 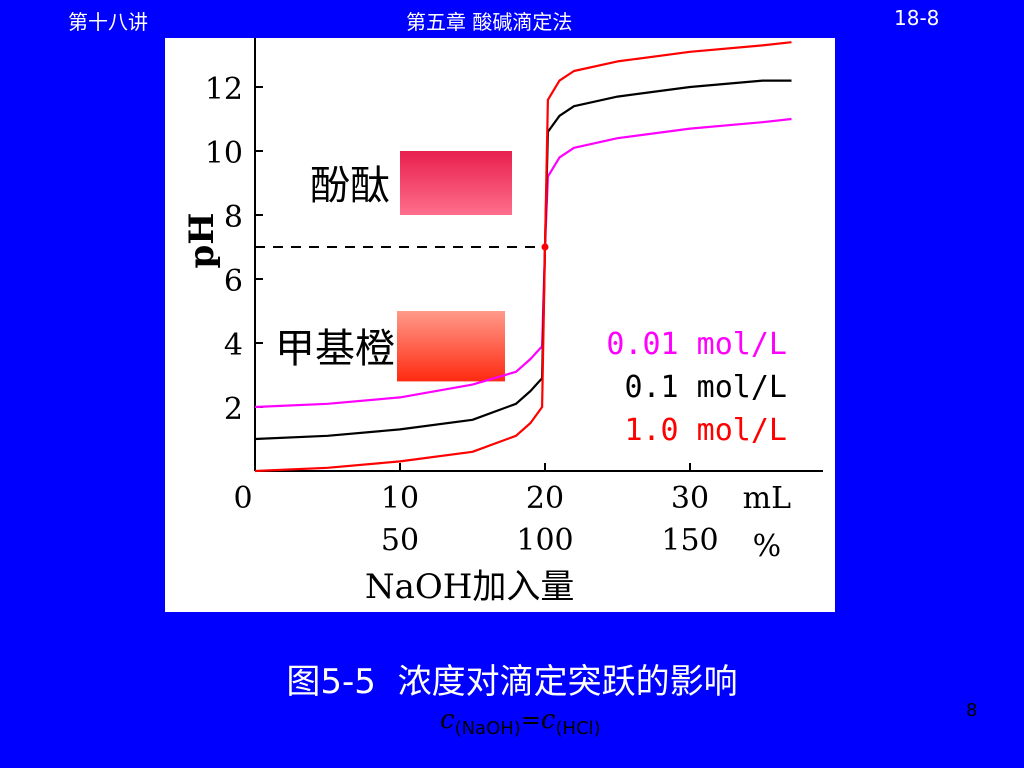 What do you see at coordinates (545, 498) in the screenshot?
I see `x-tick-label-20: 20` at bounding box center [545, 498].